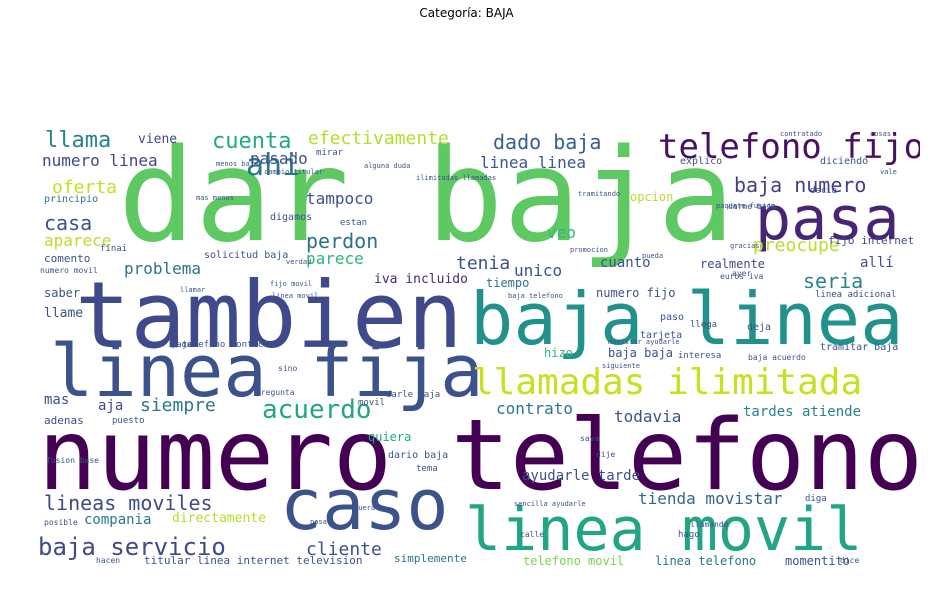  I want to click on word-promocion: promocion, so click(589, 250).